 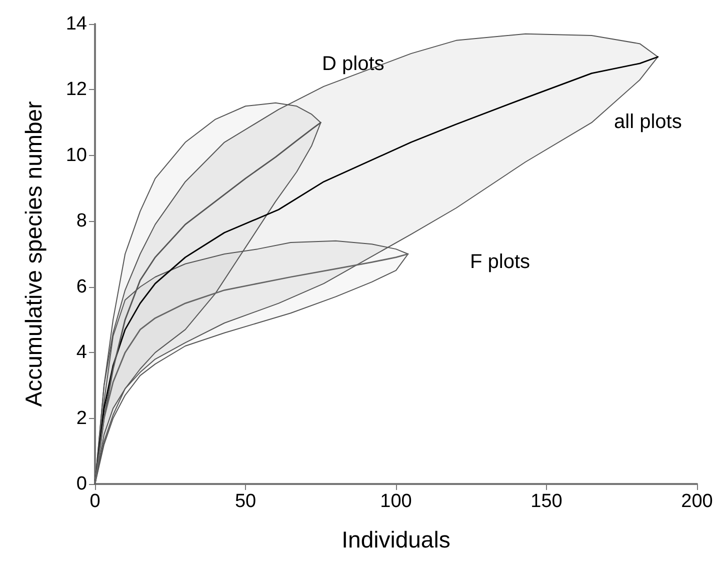 What do you see at coordinates (396, 539) in the screenshot?
I see `x-axis-title: Individuals` at bounding box center [396, 539].